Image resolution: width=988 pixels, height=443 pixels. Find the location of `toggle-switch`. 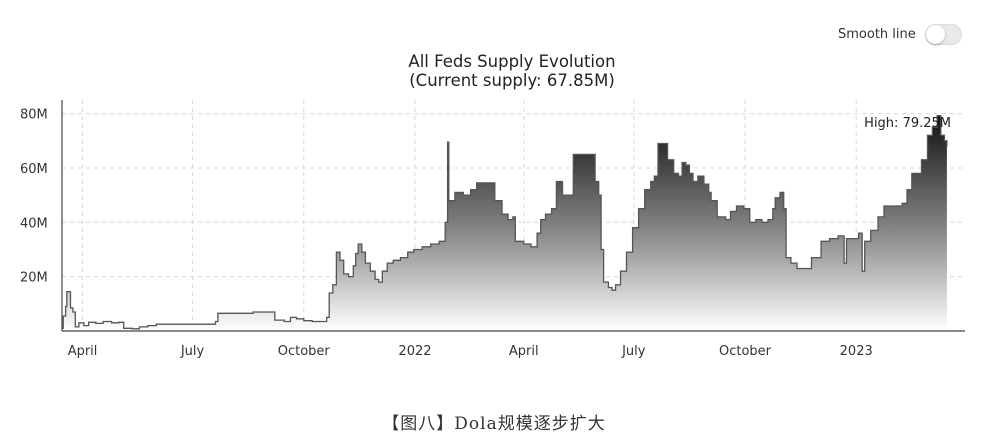

toggle-switch is located at coordinates (943, 34).